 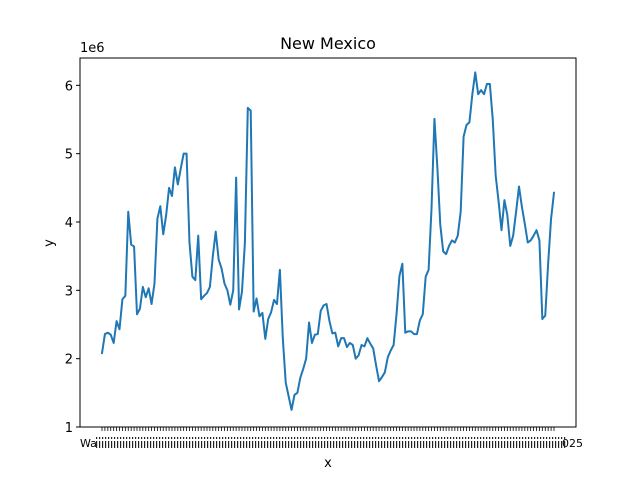 I want to click on y-axis-scale-label: 1e6, so click(x=92, y=48).